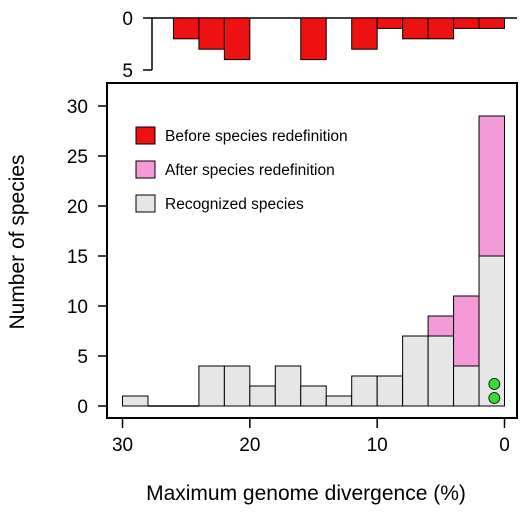 The height and width of the screenshot is (513, 520). I want to click on y-tick-label-30: 30, so click(77, 107).